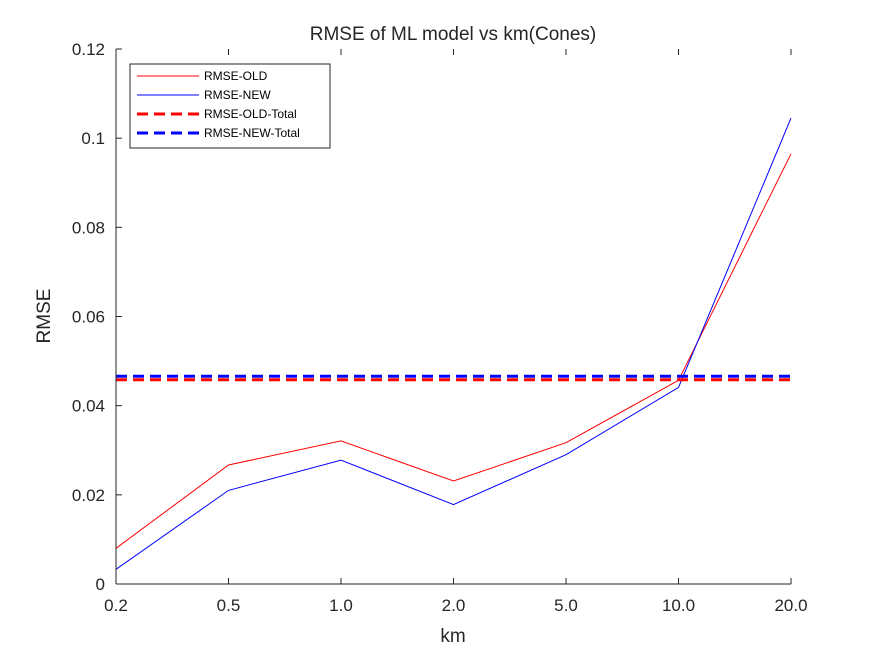 The width and height of the screenshot is (875, 656). I want to click on y-tick-label: 0.08, so click(88, 227).